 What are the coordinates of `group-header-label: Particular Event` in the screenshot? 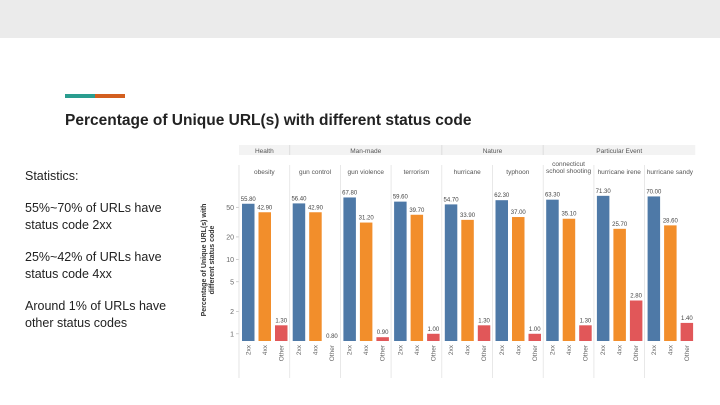 It's located at (619, 151).